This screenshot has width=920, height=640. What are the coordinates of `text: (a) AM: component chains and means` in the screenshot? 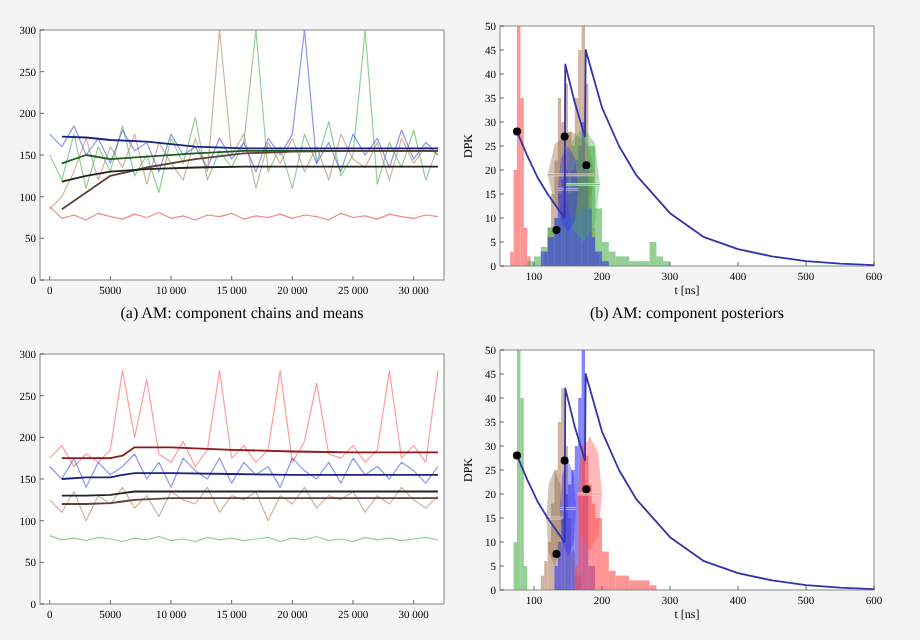 It's located at (242, 313).